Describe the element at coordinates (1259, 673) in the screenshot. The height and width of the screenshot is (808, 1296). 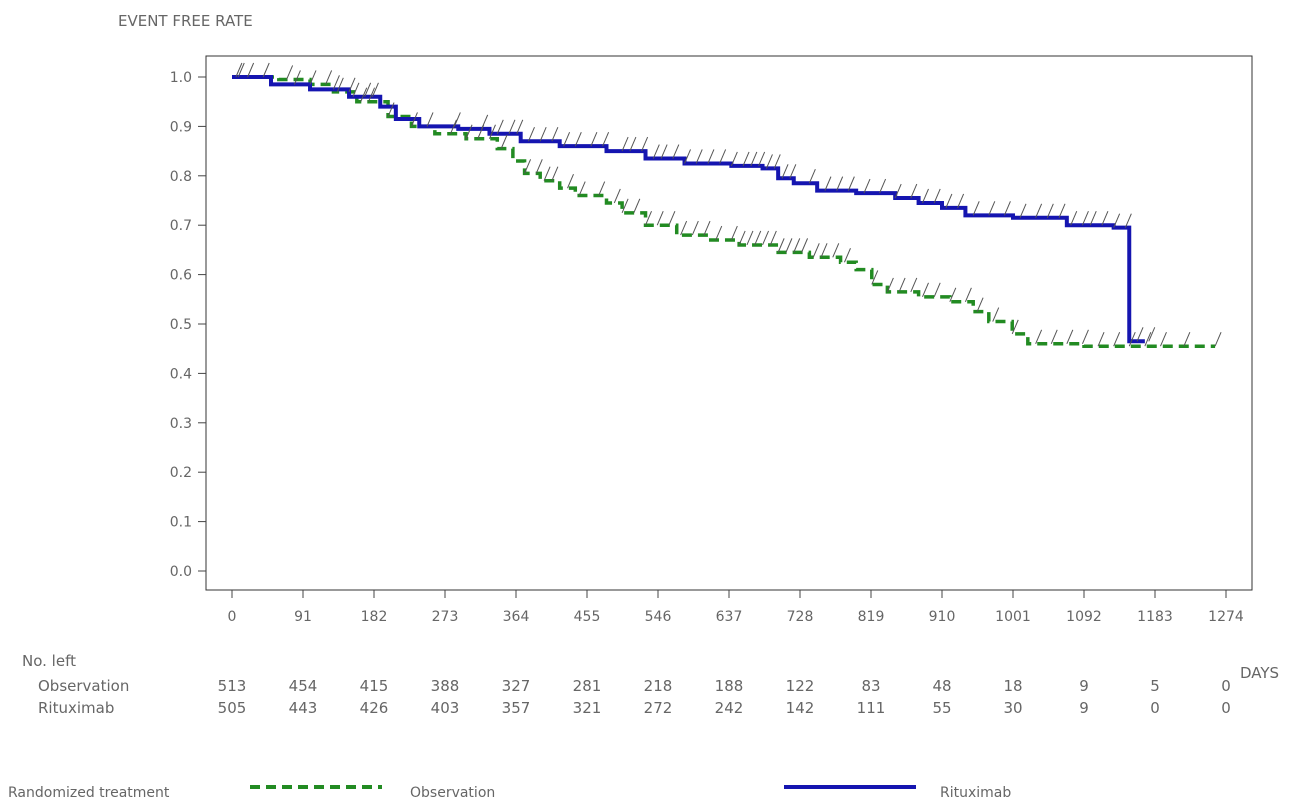
I see `x-axis-label: DAYS` at that location.